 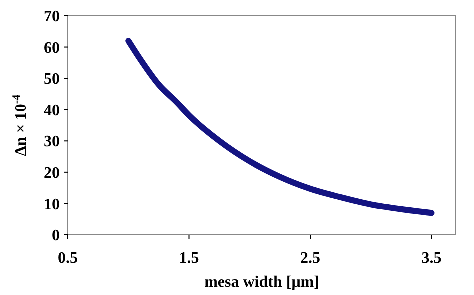 I want to click on x-tick-label: 2.5, so click(x=310, y=258).